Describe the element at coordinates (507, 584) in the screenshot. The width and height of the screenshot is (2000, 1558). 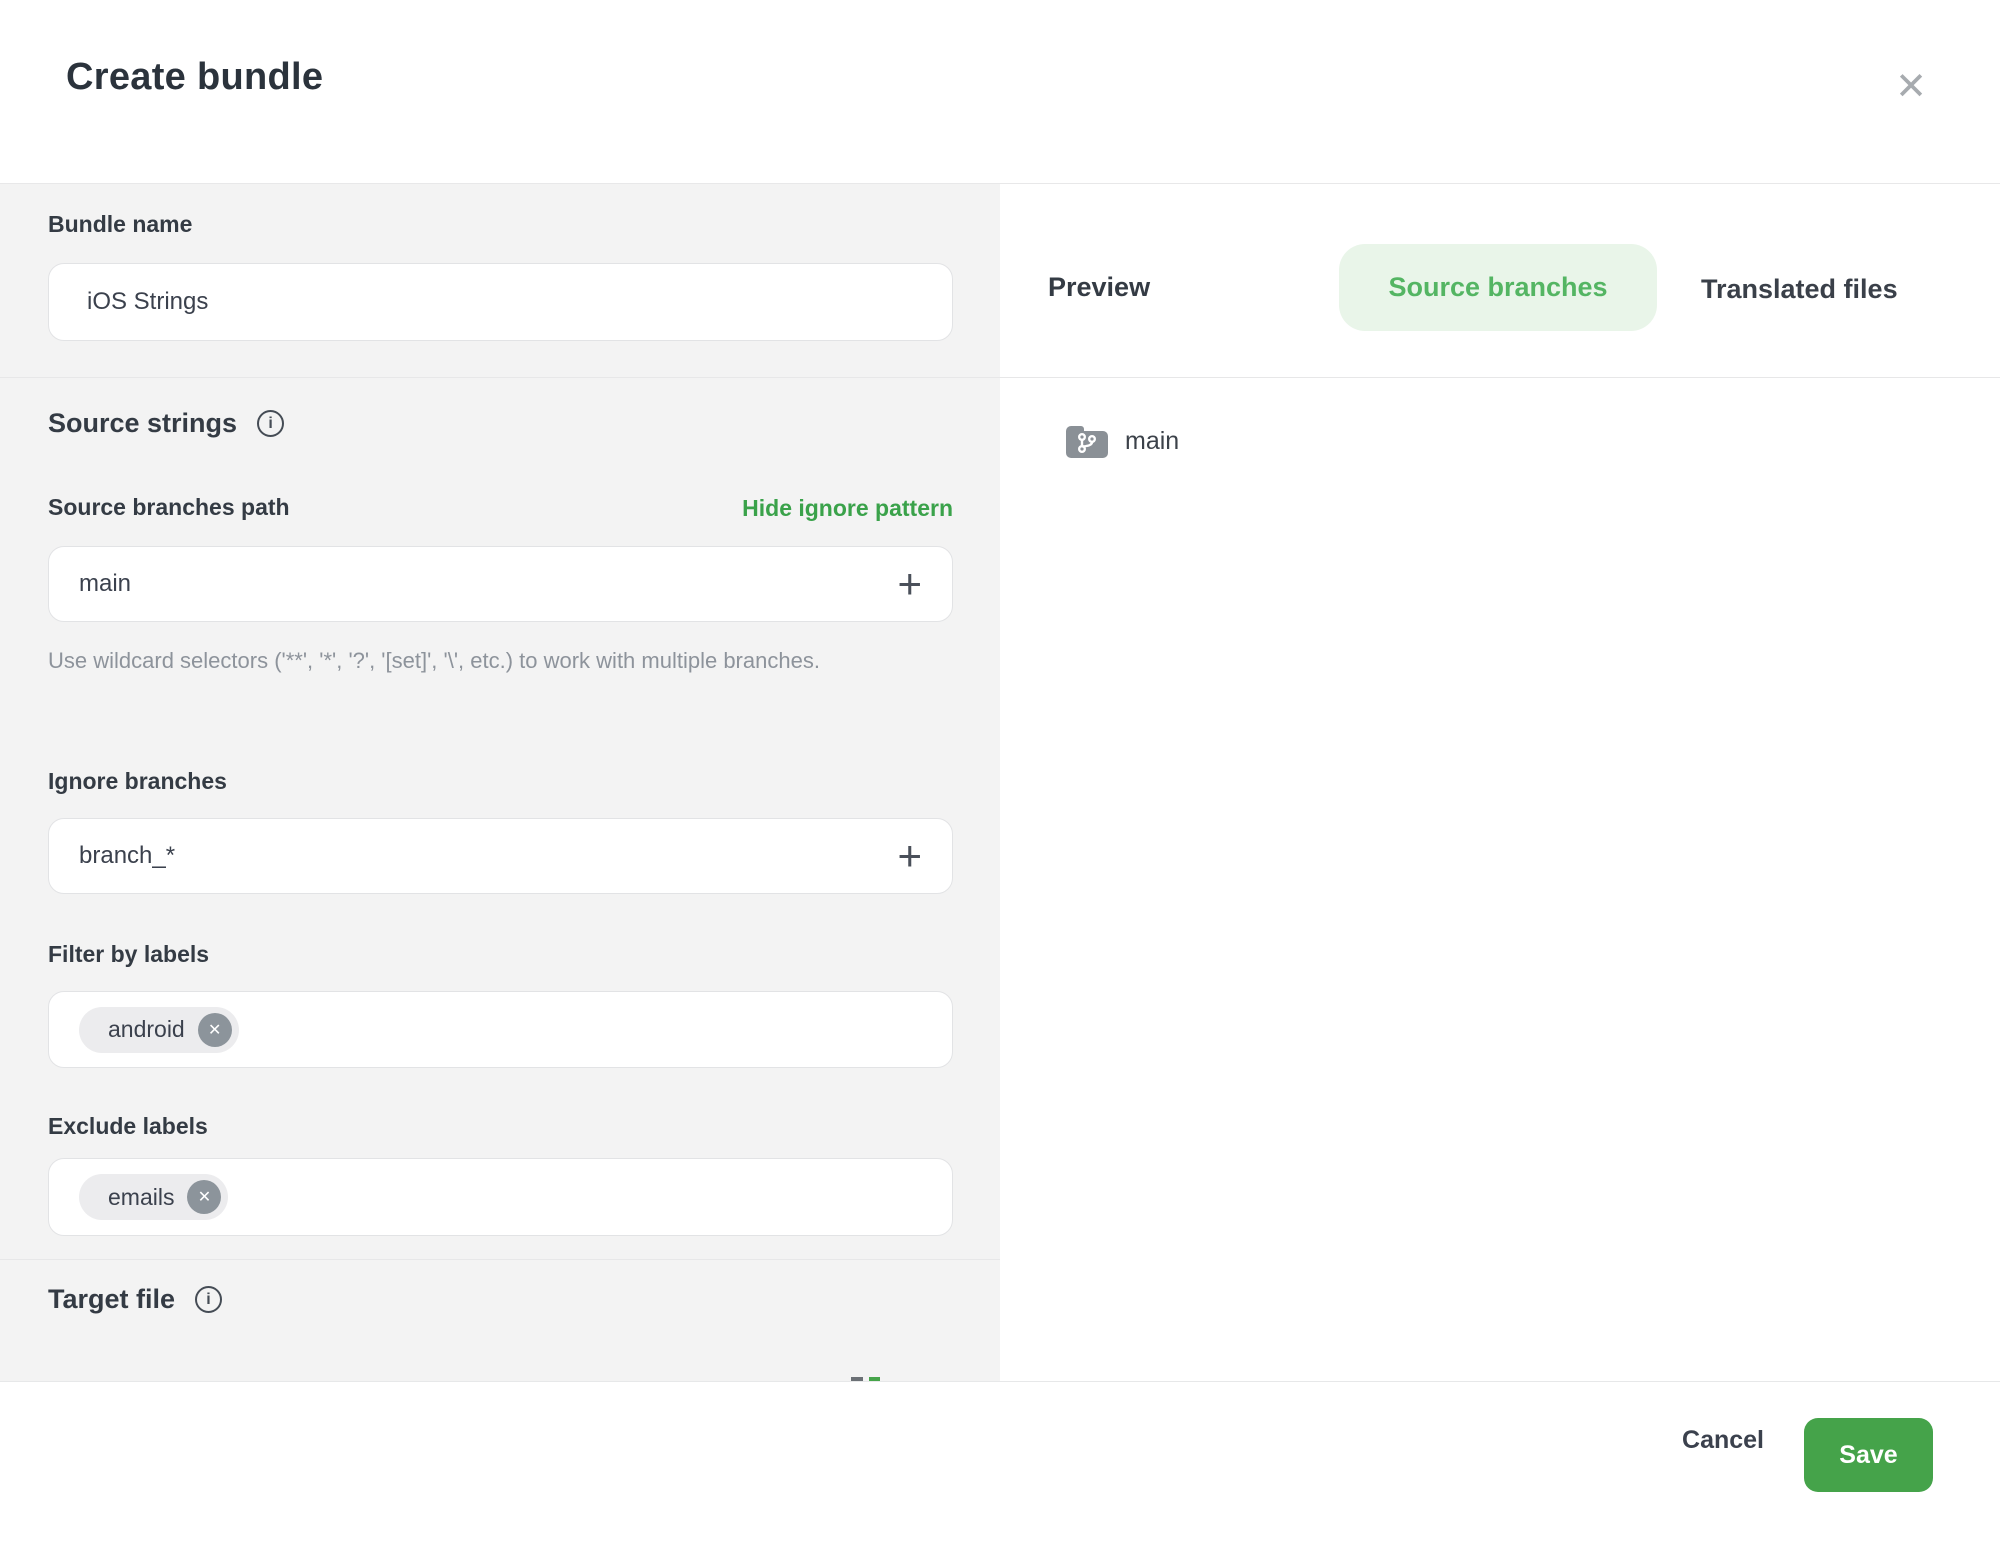
I see `source-branches-path-value` at that location.